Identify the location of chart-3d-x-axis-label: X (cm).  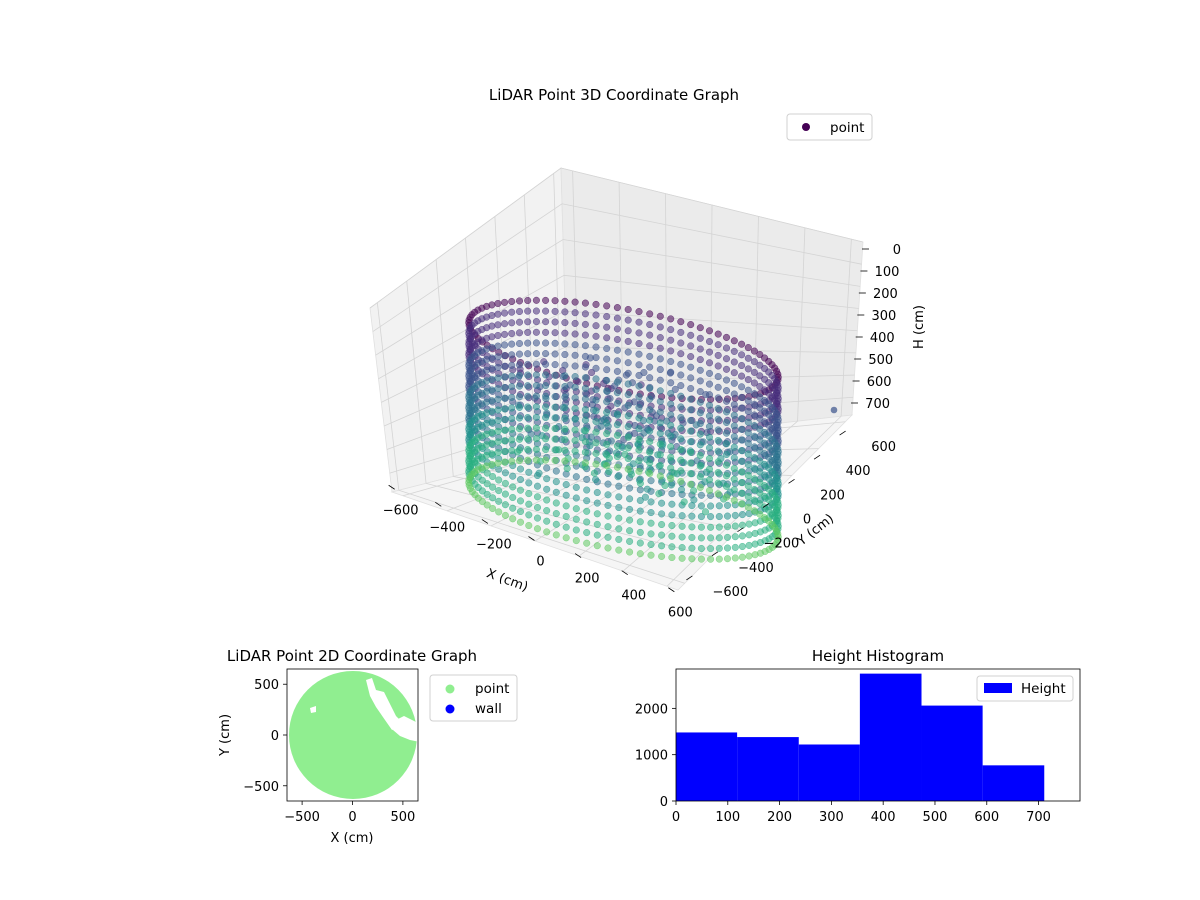
(507, 580).